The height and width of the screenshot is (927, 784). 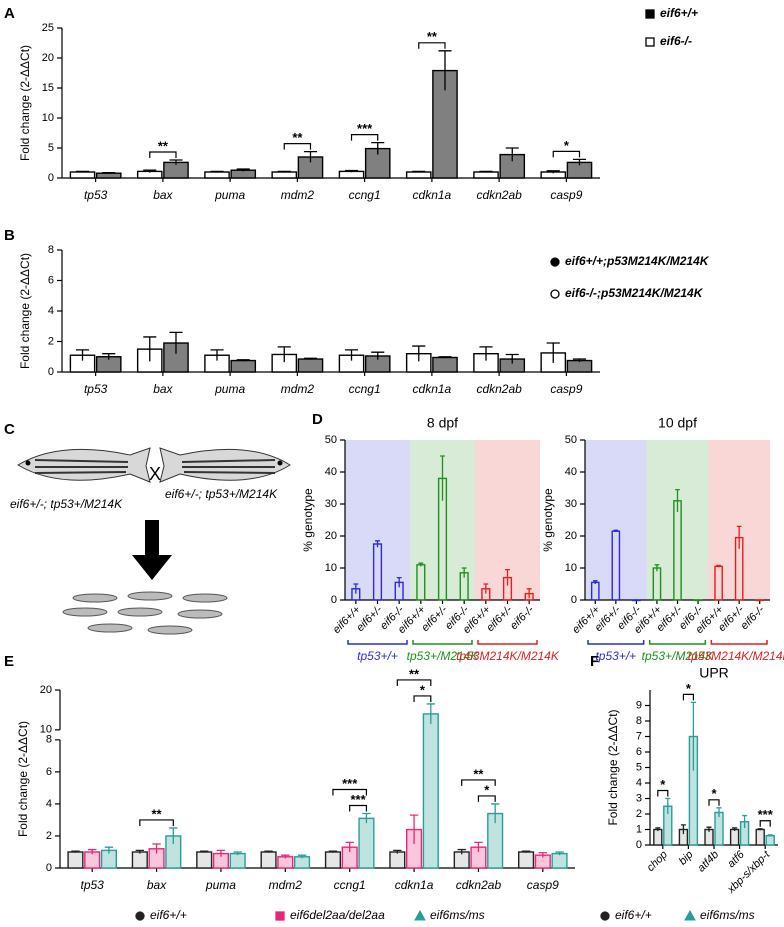 I want to click on y-tick-label: 1, so click(x=639, y=829).